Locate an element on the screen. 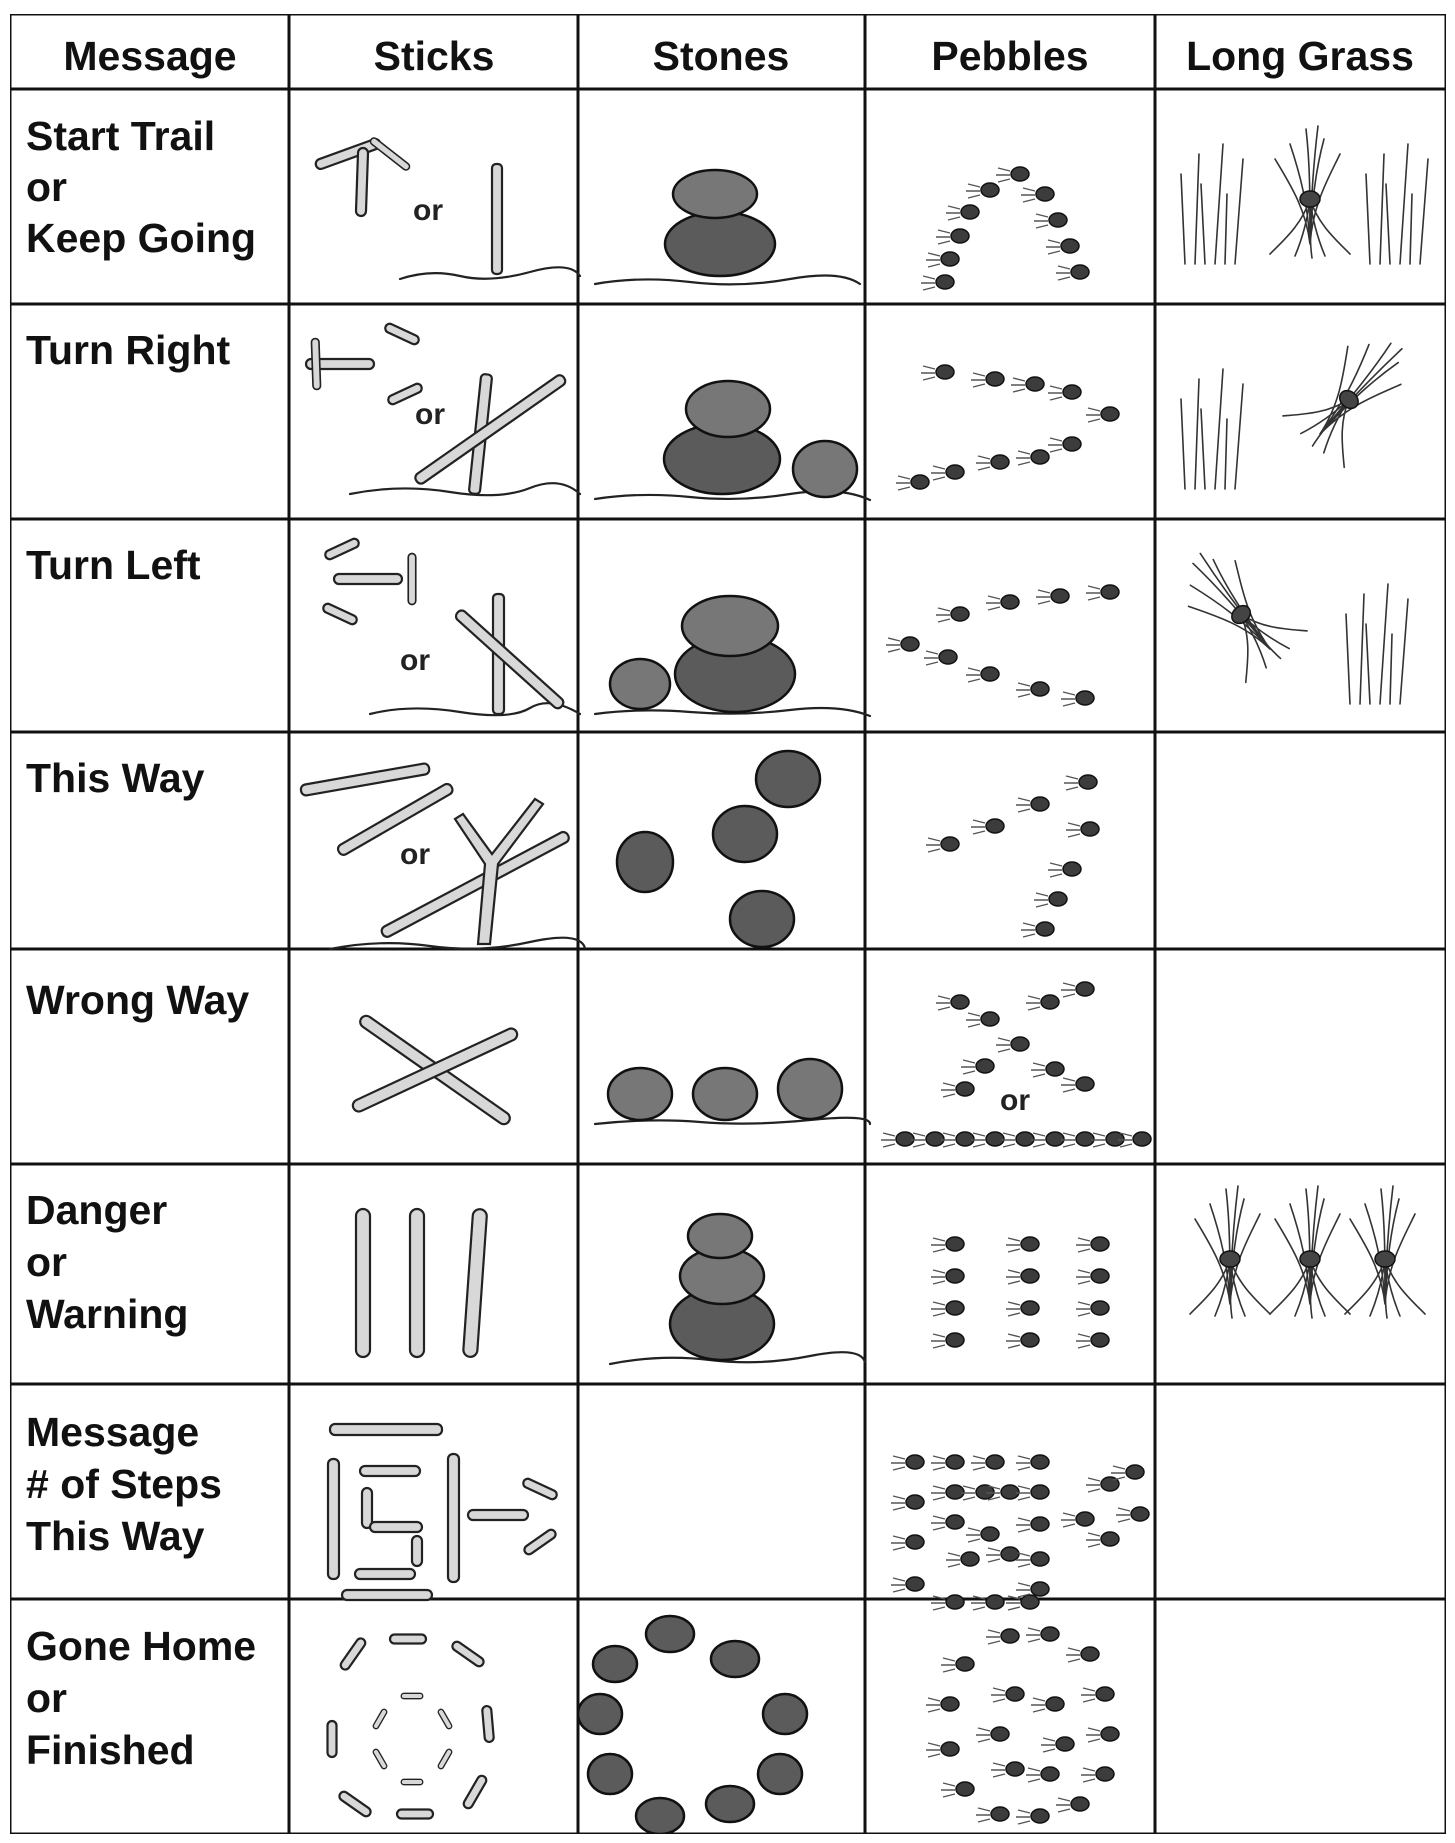 This screenshot has height=1843, width=1455. row-8-label-line-1: Gone Home is located at coordinates (141, 1646).